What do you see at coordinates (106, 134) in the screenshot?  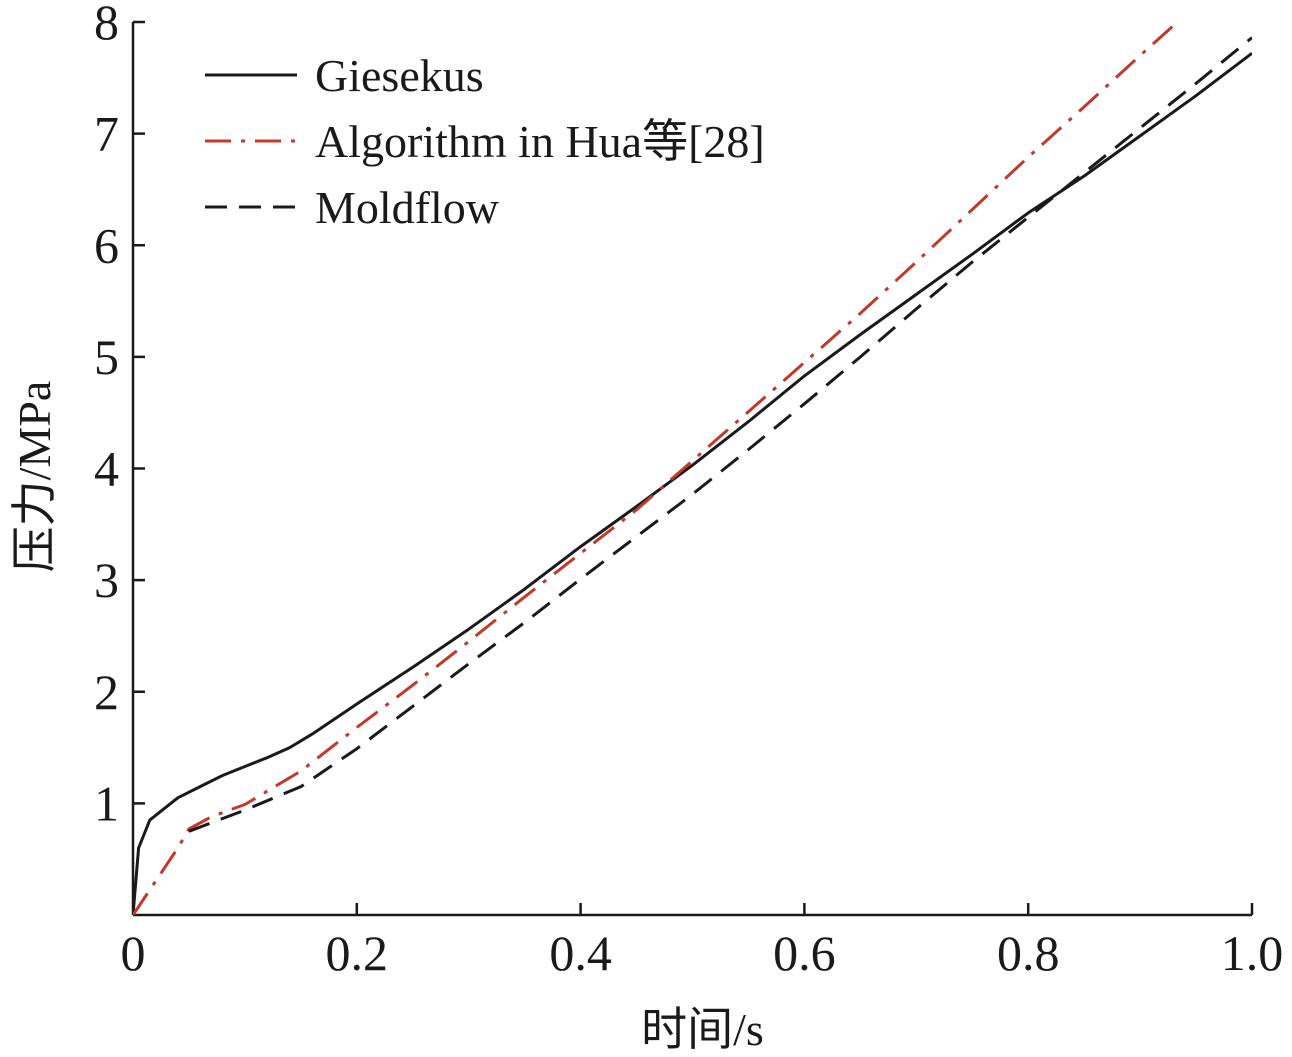 I see `y-tick-label: 7` at bounding box center [106, 134].